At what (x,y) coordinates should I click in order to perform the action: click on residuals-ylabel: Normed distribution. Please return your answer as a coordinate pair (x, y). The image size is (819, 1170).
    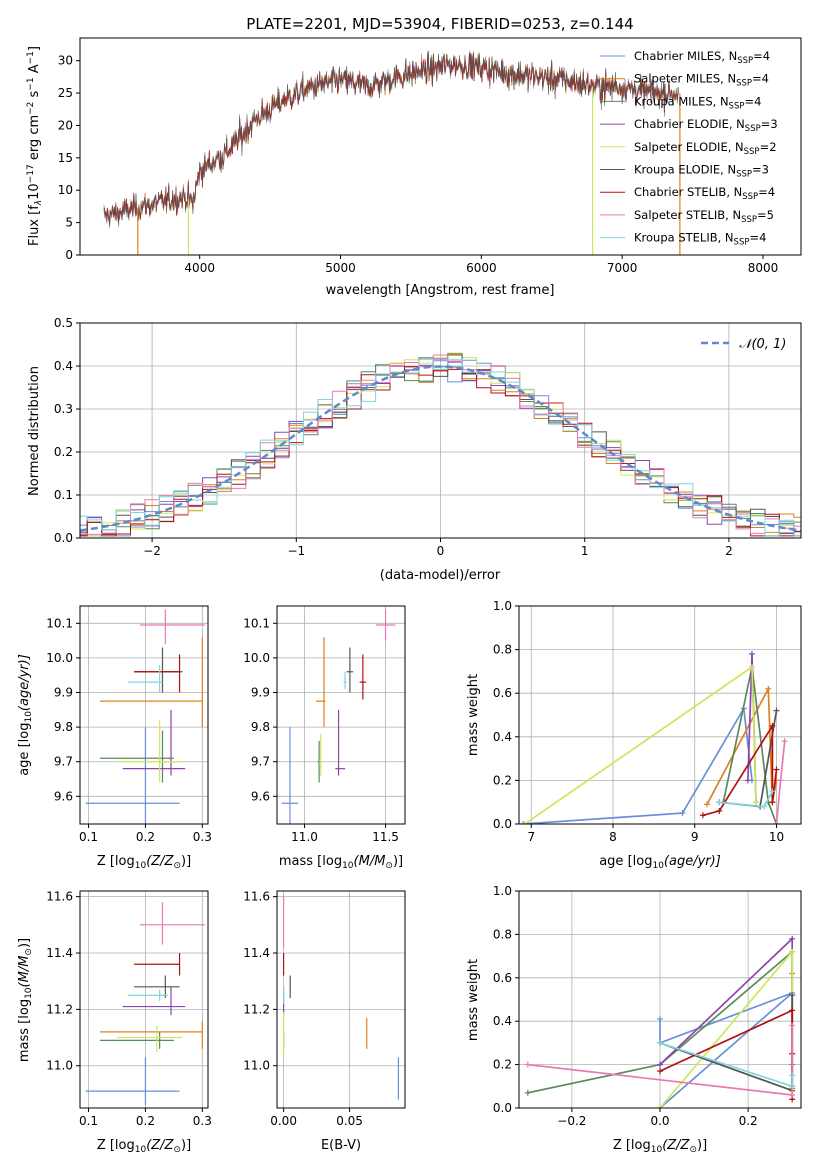
    Looking at the image, I should click on (34, 431).